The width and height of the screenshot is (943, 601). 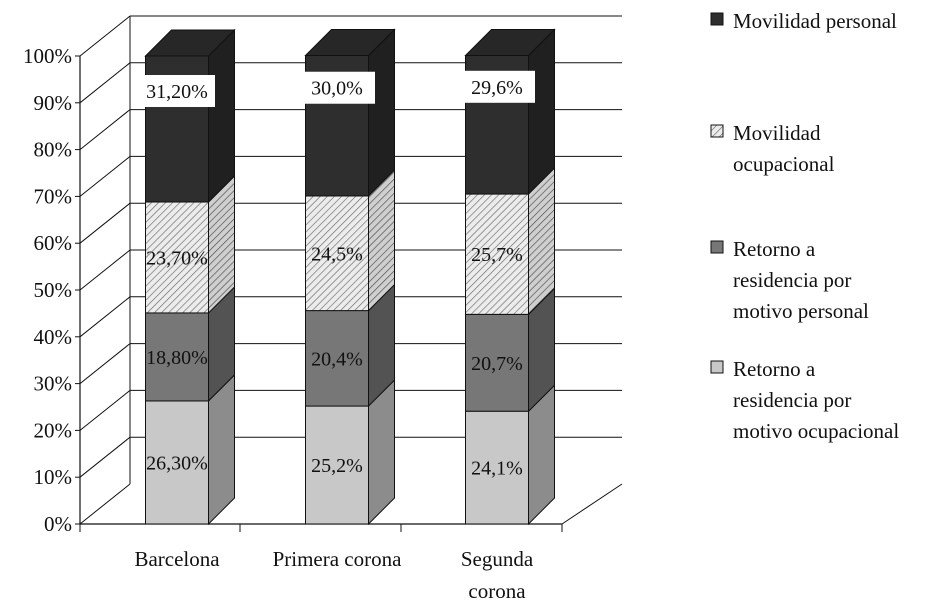 I want to click on y-tick-label: 70%, so click(x=53, y=196).